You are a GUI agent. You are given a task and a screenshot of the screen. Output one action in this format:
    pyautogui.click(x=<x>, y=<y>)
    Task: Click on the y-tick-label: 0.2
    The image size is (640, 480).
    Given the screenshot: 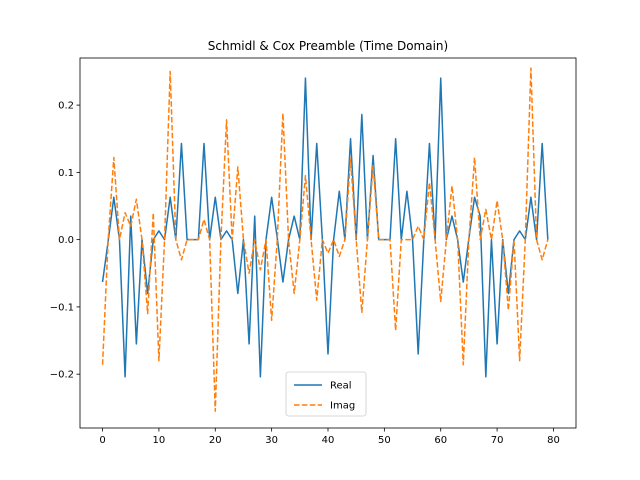 What is the action you would take?
    pyautogui.click(x=66, y=106)
    